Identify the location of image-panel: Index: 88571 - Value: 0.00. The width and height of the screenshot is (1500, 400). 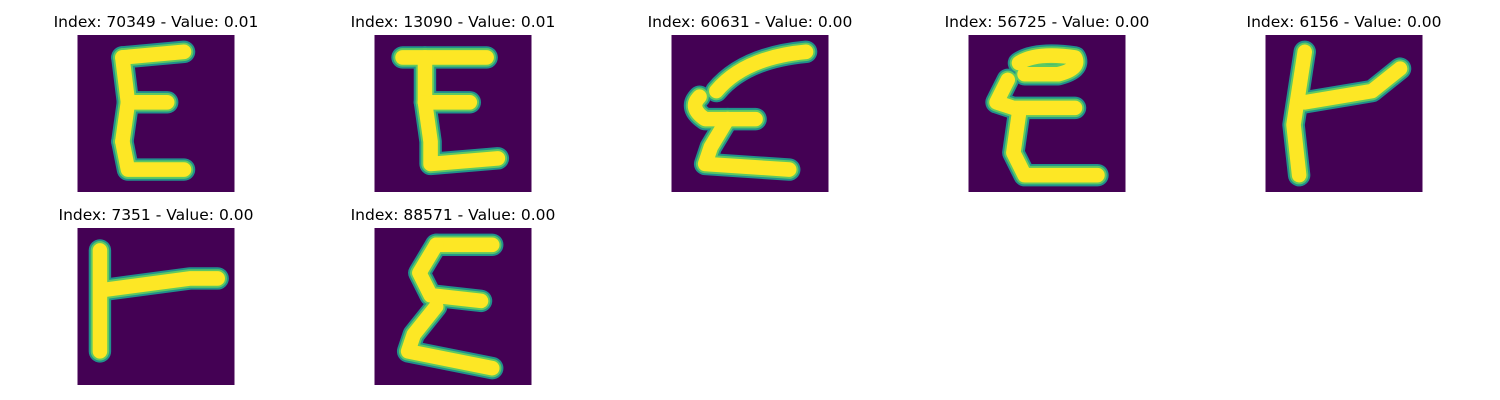
(453, 289).